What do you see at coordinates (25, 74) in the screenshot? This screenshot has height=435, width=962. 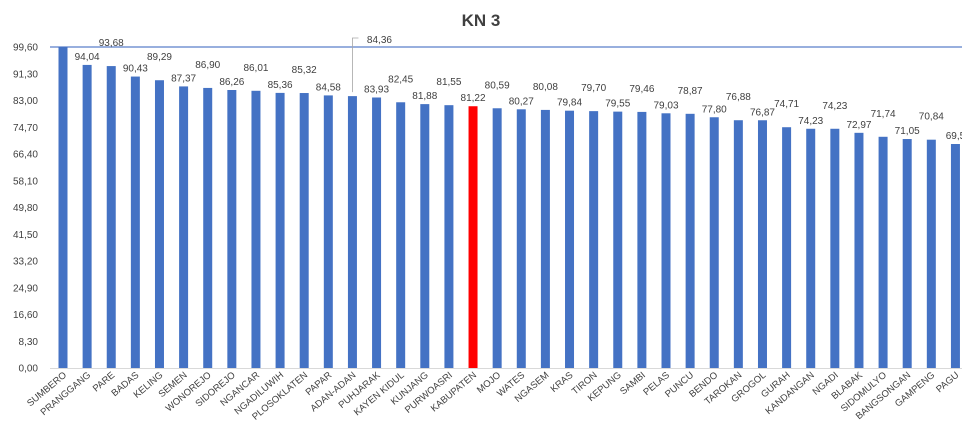 I see `y-tick-label: 91,30` at bounding box center [25, 74].